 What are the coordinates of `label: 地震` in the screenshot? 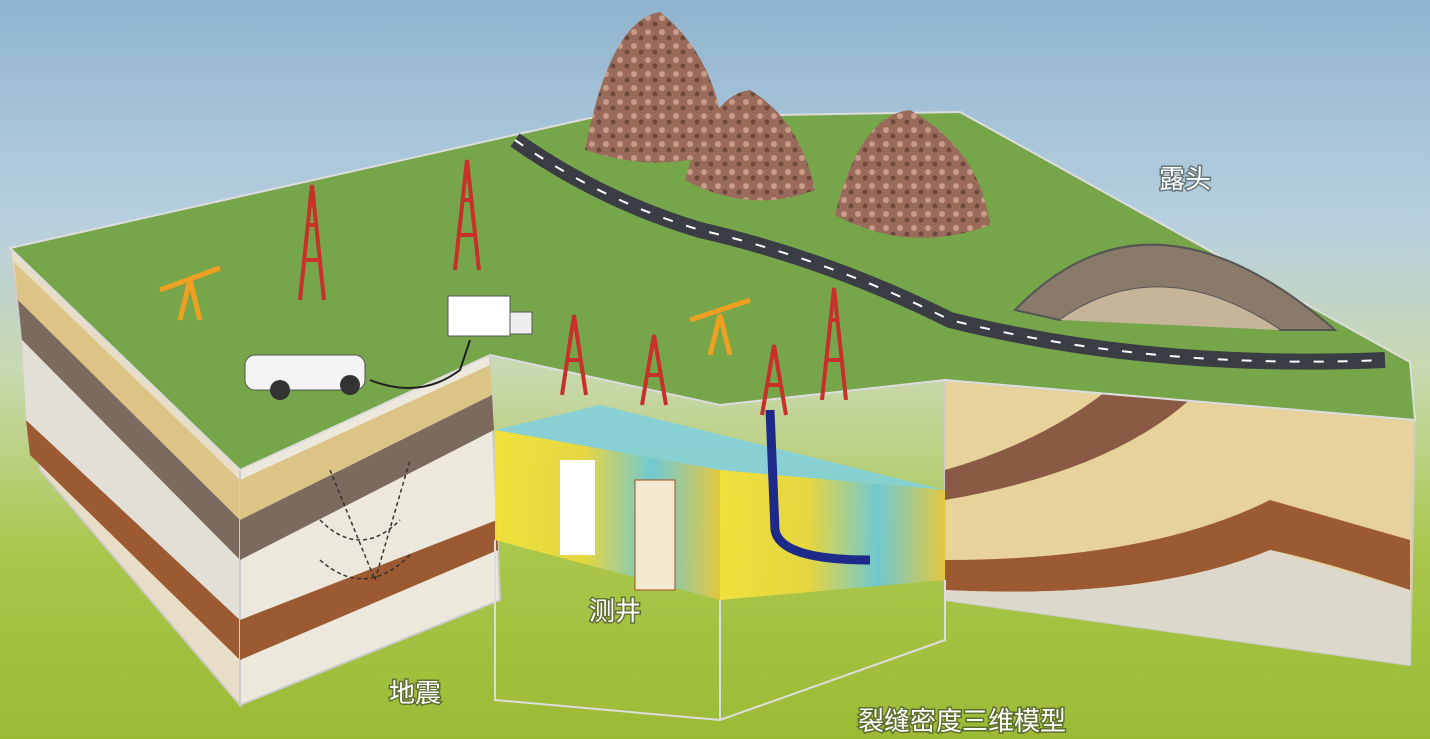 It's located at (415, 694).